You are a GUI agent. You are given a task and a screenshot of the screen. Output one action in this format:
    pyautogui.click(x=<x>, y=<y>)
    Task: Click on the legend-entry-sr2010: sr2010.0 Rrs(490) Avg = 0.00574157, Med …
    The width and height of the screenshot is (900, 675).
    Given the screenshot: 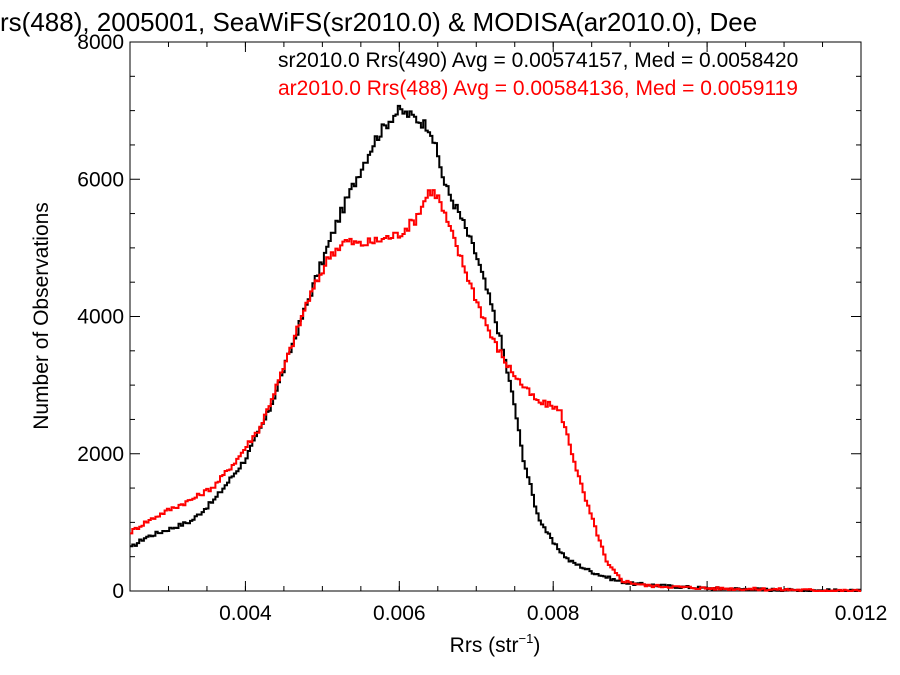 What is the action you would take?
    pyautogui.click(x=538, y=60)
    